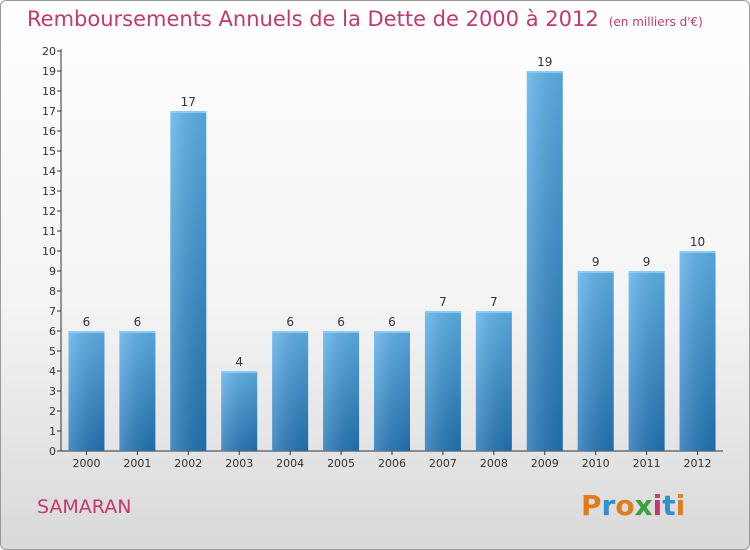  Describe the element at coordinates (52, 291) in the screenshot. I see `y-tick-label: 8` at that location.